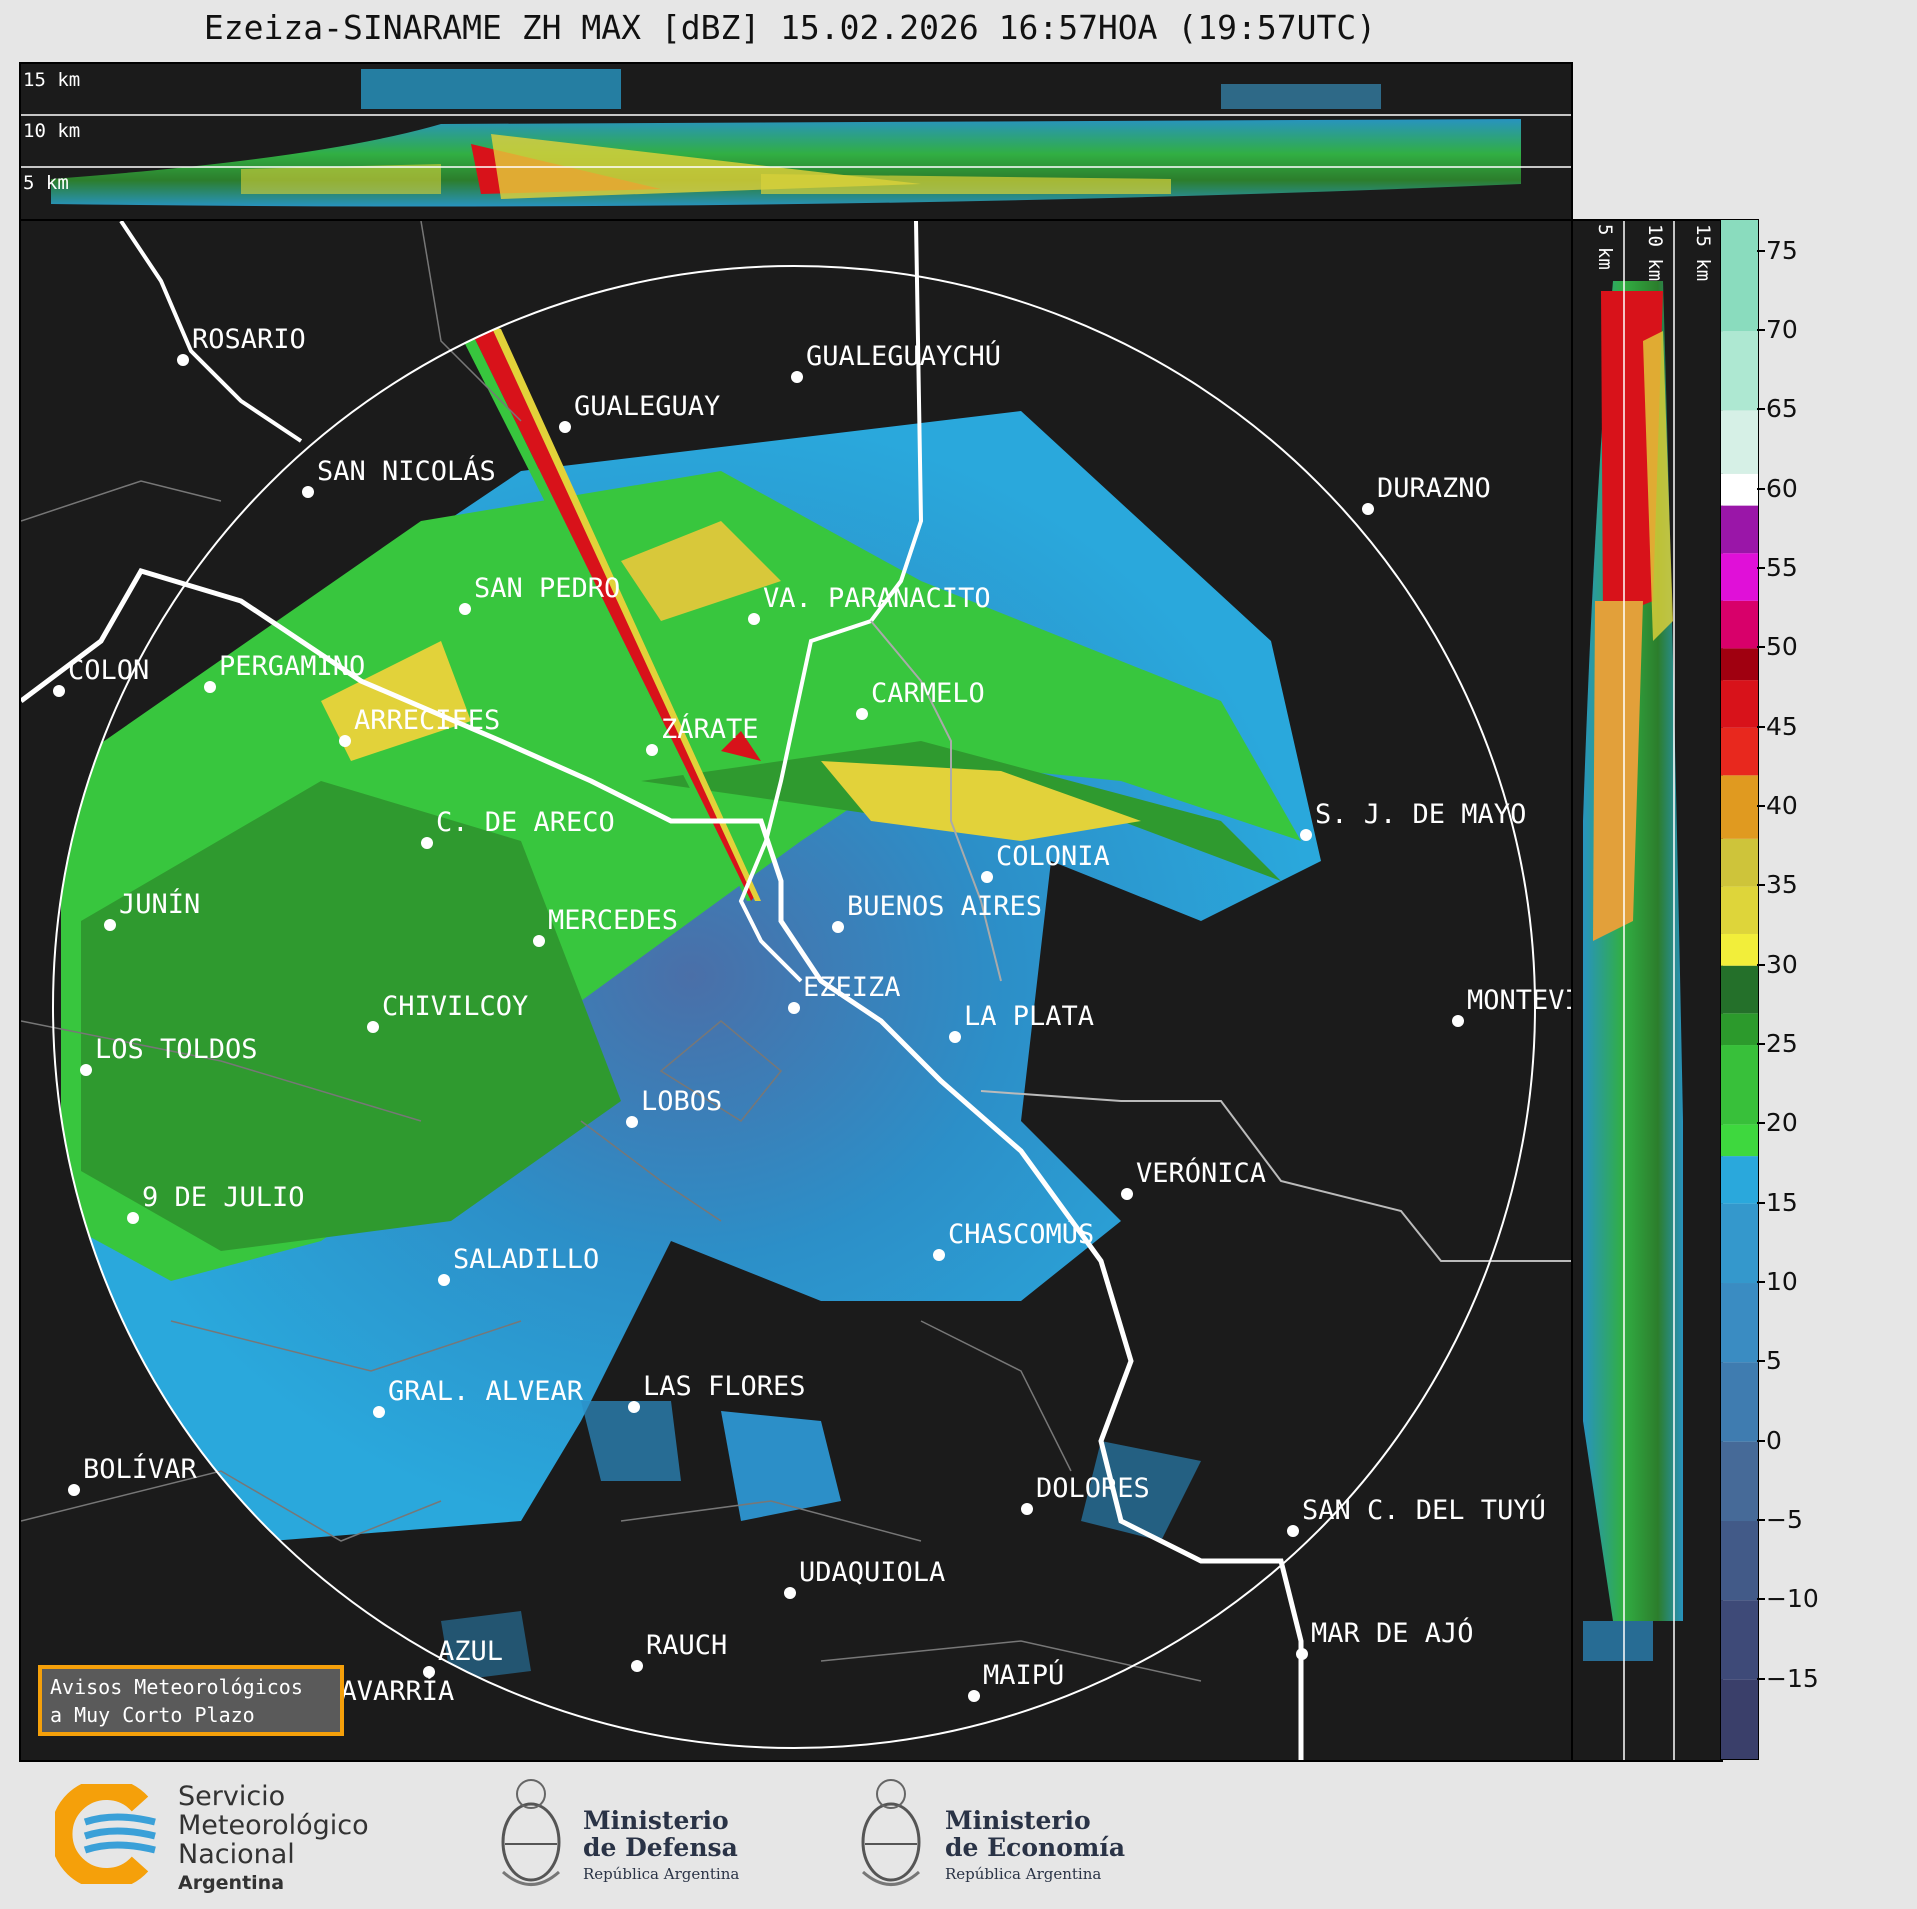 Image resolution: width=1917 pixels, height=1909 pixels. Describe the element at coordinates (1782, 726) in the screenshot. I see `colorbar-tick-label: 45` at that location.